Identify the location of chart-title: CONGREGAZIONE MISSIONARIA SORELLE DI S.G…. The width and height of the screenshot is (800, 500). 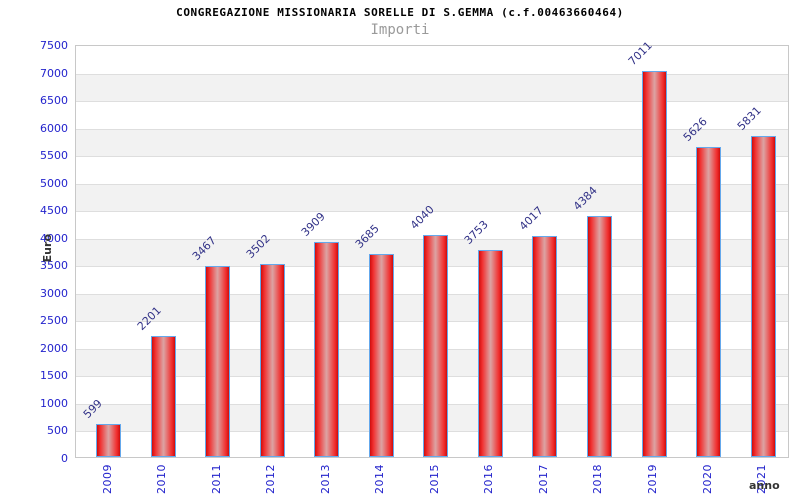
(400, 12).